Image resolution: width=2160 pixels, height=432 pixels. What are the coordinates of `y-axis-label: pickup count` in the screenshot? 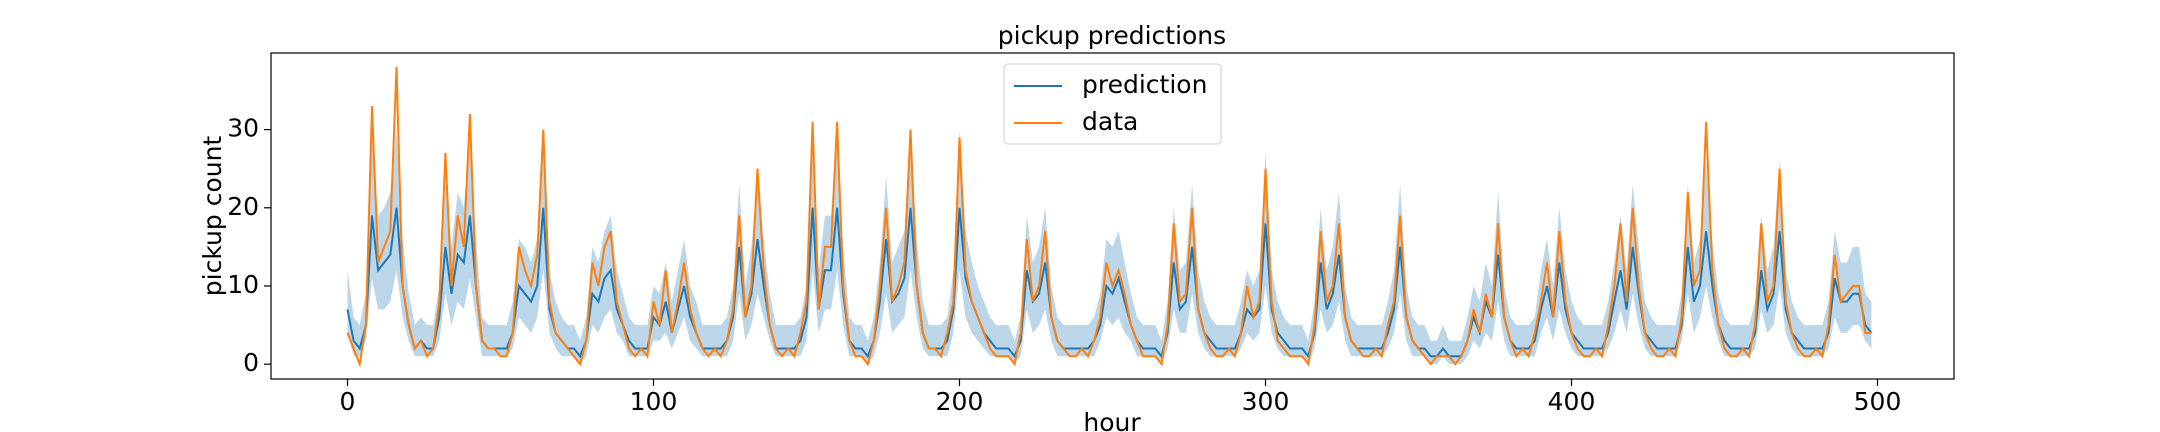 It's located at (212, 216).